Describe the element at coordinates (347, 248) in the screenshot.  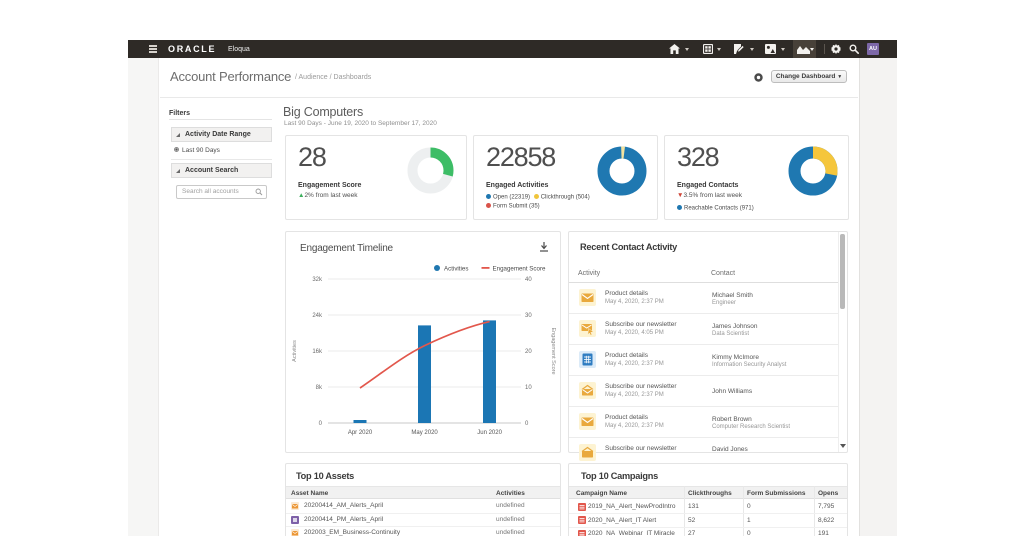
I see `svg-text: Engagement Timeline` at that location.